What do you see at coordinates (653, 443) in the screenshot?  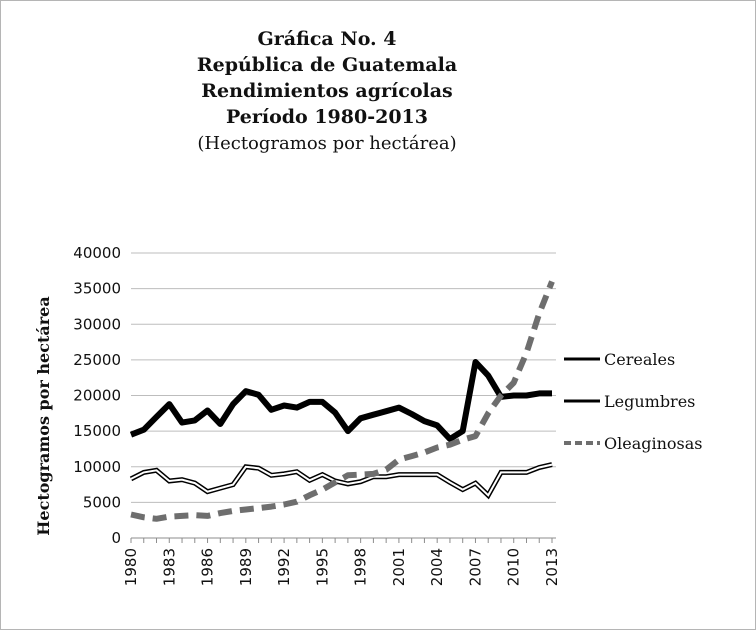 I see `legend-oleaginosas-label: Oleaginosas` at bounding box center [653, 443].